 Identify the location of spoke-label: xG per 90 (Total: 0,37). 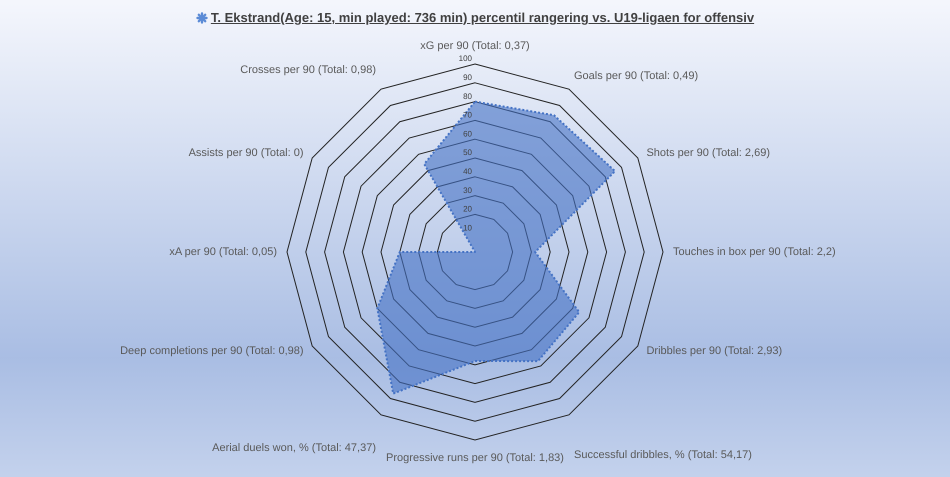
(475, 46).